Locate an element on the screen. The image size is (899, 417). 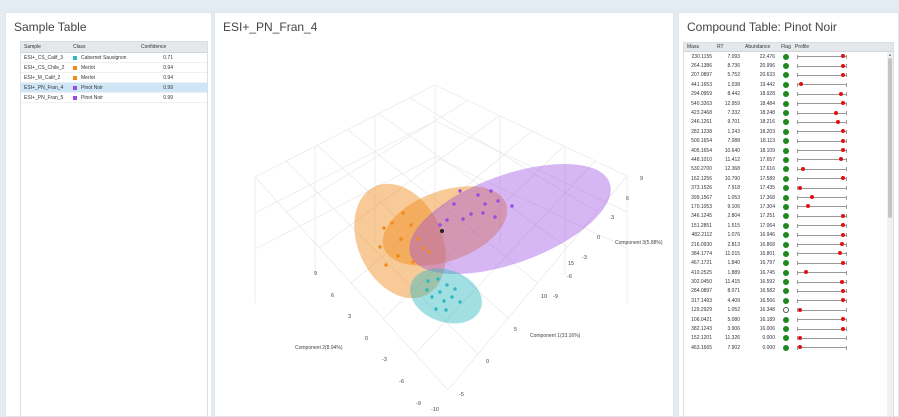
compound-row: 399.1567 1.053 17.368 is located at coordinates (788, 197).